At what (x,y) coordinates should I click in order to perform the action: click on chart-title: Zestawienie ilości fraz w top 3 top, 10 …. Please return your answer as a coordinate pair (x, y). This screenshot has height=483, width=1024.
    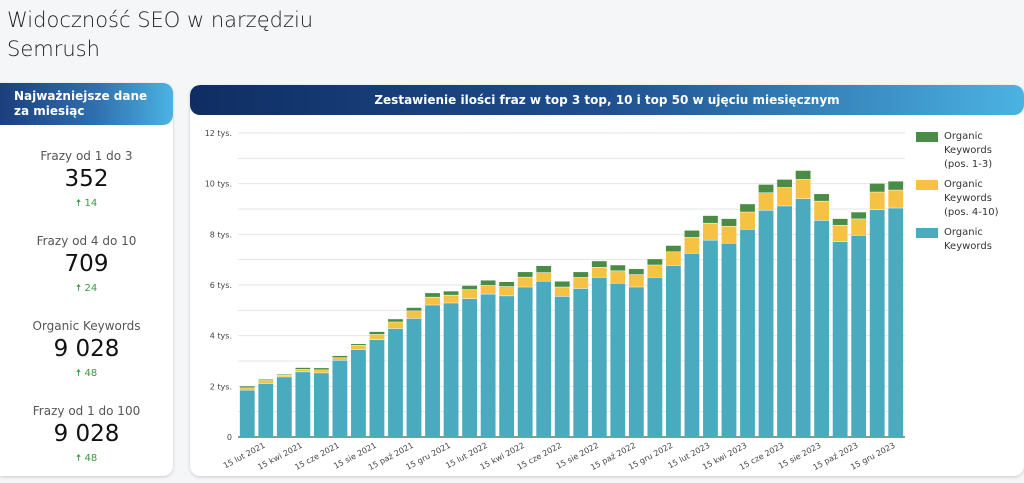
    Looking at the image, I should click on (607, 100).